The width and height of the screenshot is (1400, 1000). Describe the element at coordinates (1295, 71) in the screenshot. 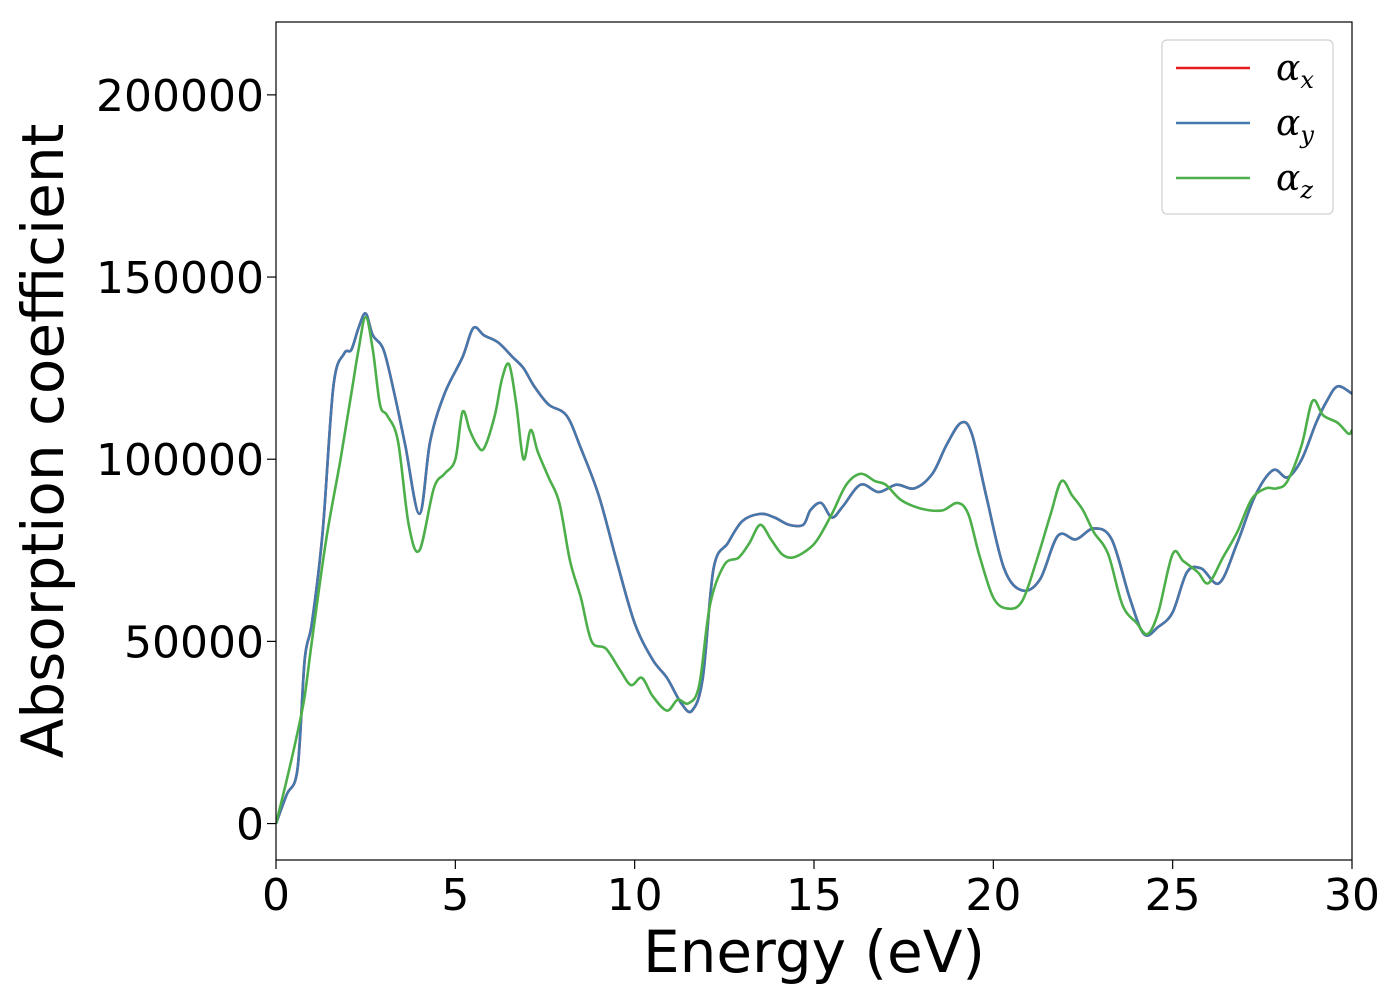

I see `legend-label-x: αx` at that location.